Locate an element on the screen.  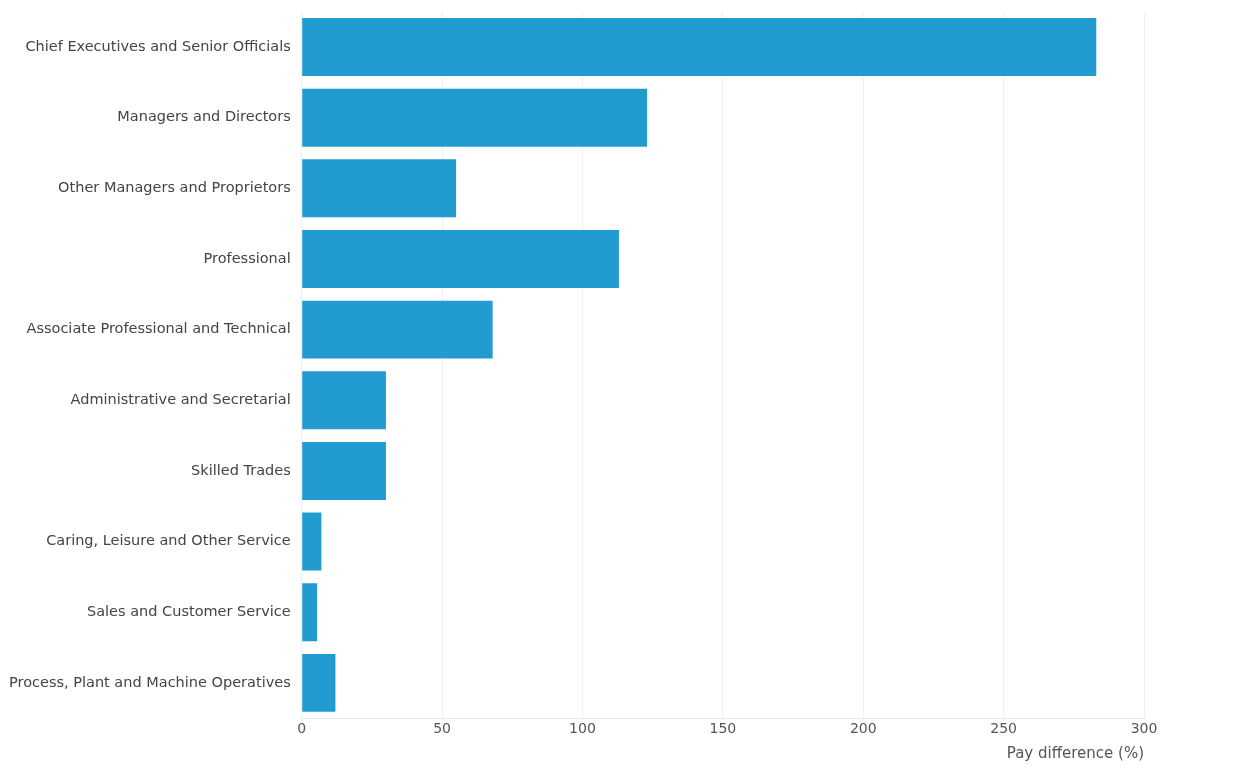
y-tick-label: Managers and Directors is located at coordinates (204, 116).